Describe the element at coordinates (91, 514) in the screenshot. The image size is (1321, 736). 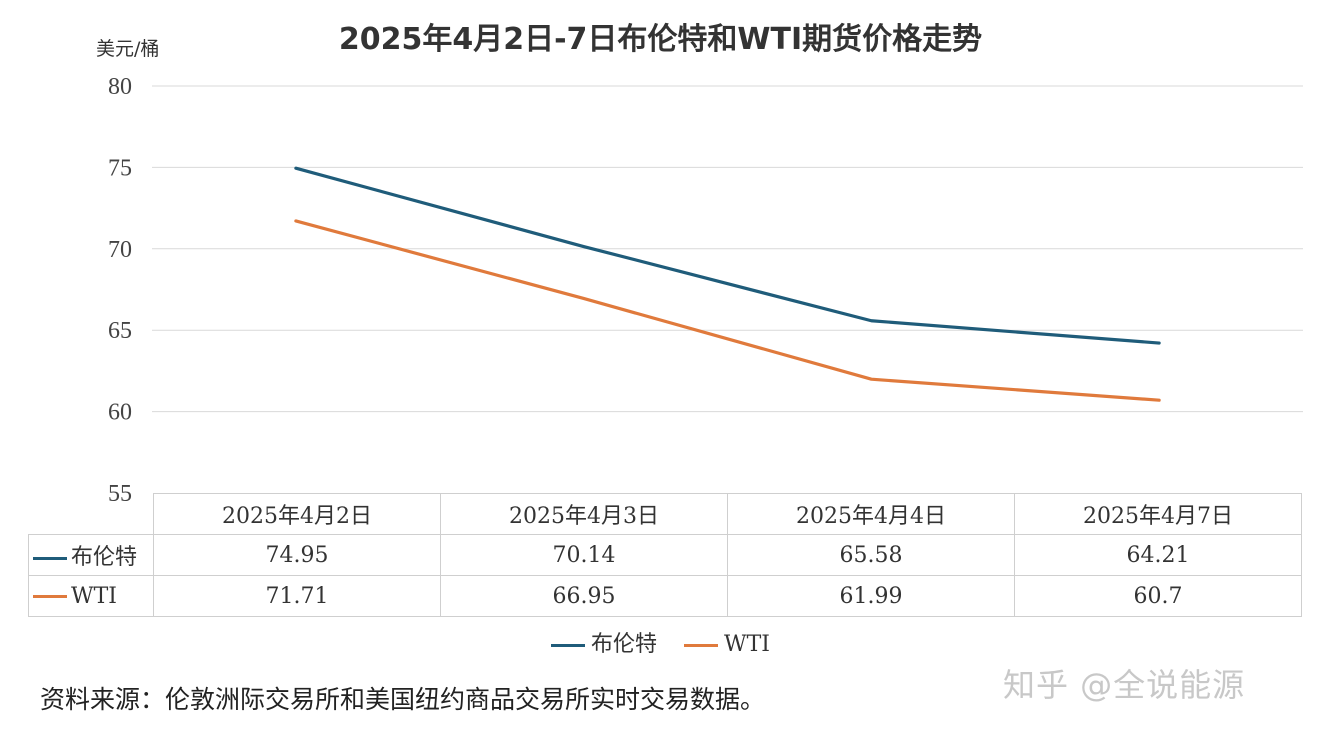
I see `data-table-corner` at that location.